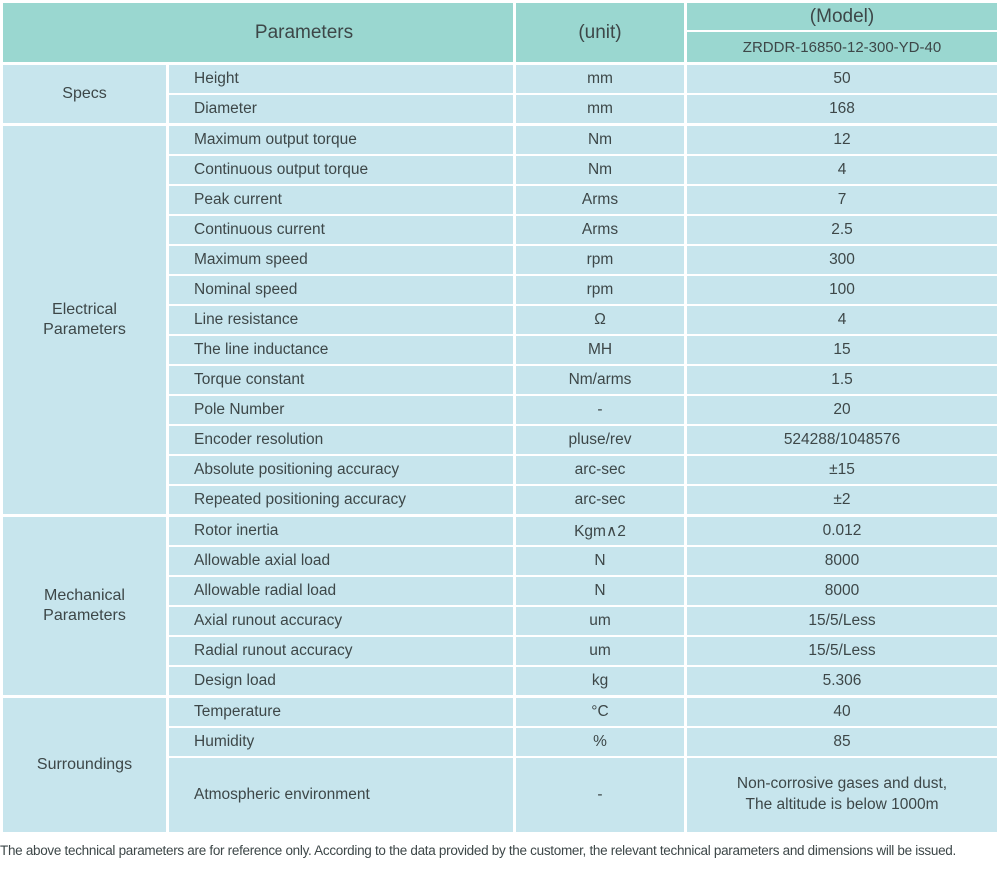 This screenshot has width=1000, height=879. What do you see at coordinates (341, 140) in the screenshot?
I see `param-cell: Maximum output torque` at bounding box center [341, 140].